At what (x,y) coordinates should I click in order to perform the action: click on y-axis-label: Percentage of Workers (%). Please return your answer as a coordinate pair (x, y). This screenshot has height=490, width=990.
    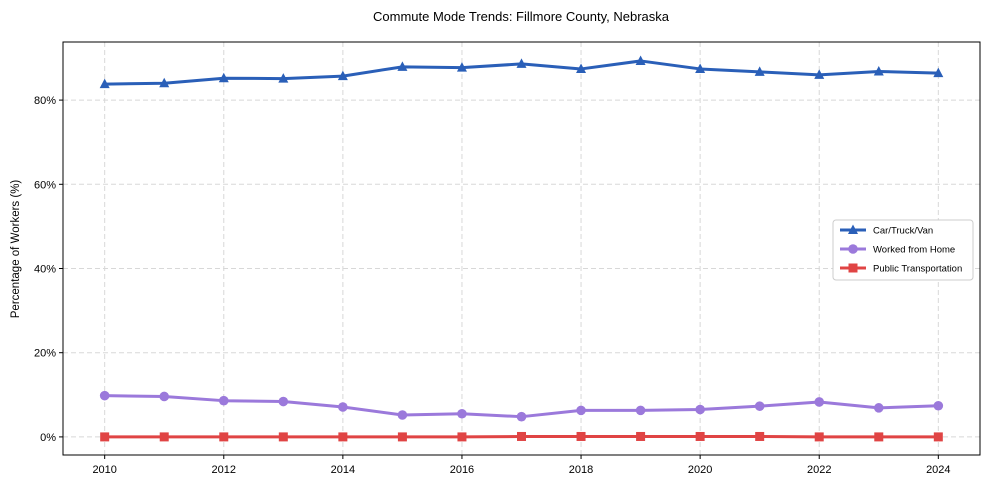
    Looking at the image, I should click on (16, 249).